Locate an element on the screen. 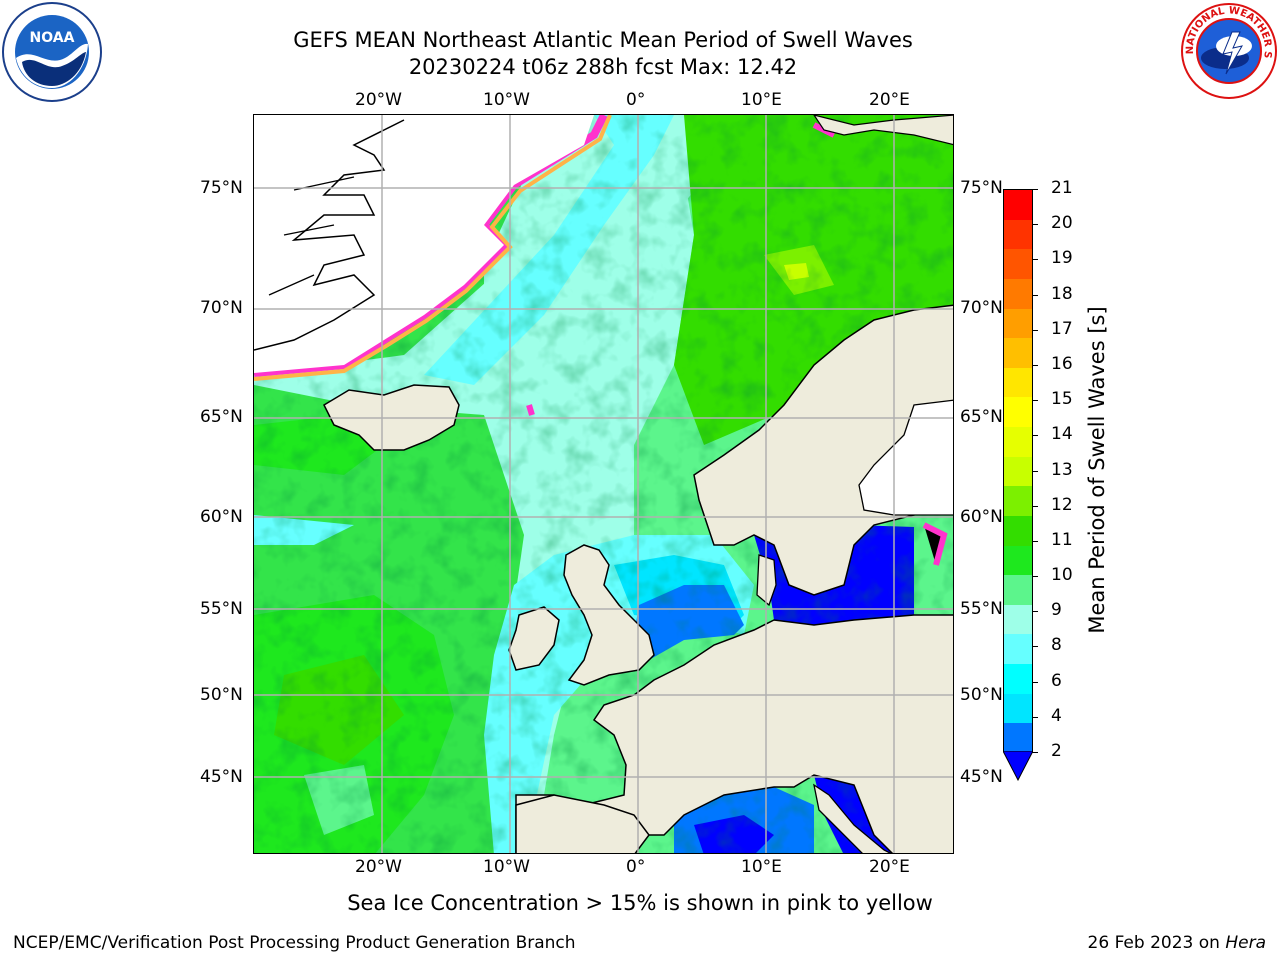  colorbar-tick-label: 8 is located at coordinates (1056, 645).